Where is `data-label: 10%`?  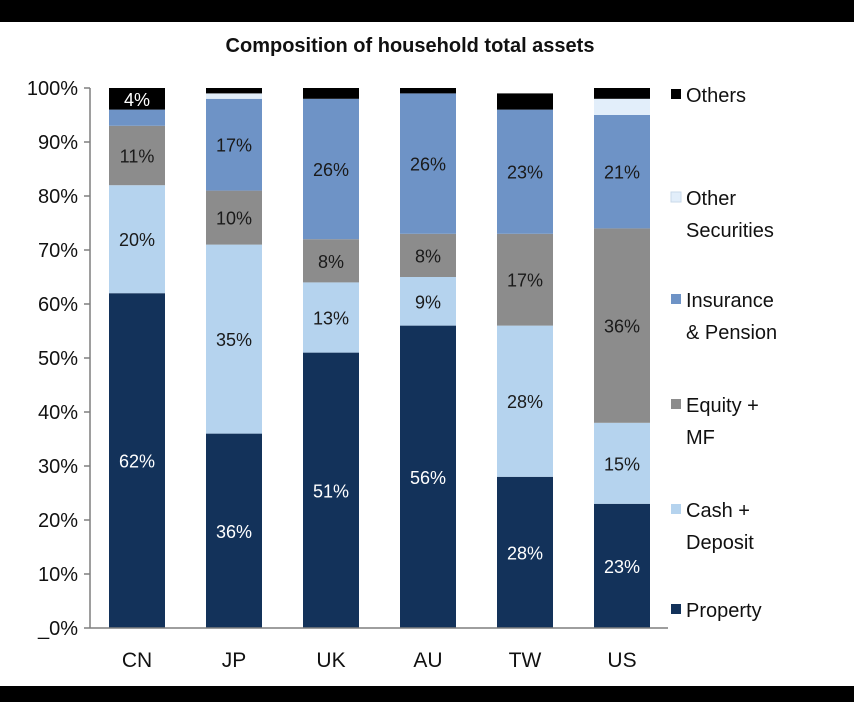
data-label: 10% is located at coordinates (234, 219).